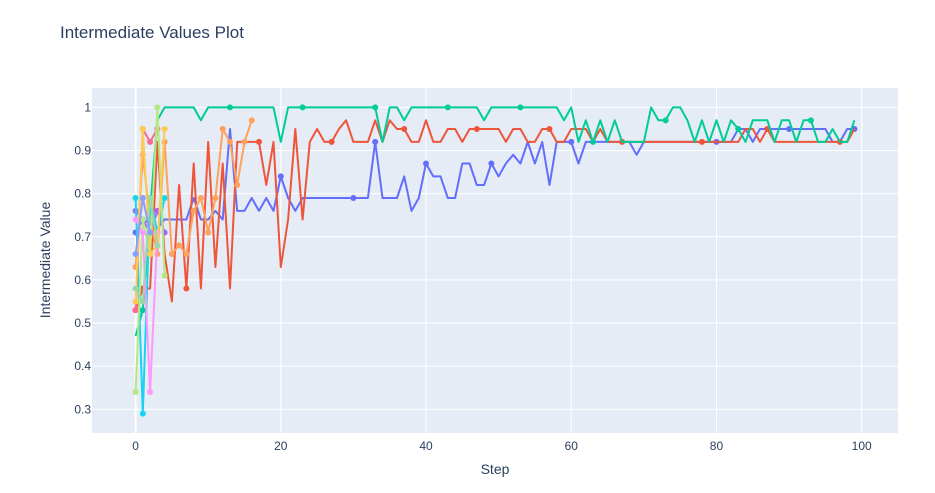 The width and height of the screenshot is (935, 493). I want to click on y-tick-label: 0.7, so click(82, 237).